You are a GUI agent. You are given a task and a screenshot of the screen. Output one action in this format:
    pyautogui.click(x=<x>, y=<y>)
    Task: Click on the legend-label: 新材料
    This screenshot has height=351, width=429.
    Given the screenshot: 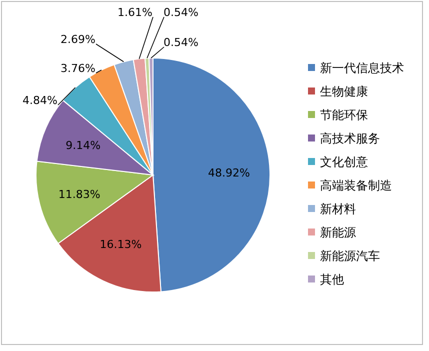 What is the action you would take?
    pyautogui.click(x=338, y=209)
    